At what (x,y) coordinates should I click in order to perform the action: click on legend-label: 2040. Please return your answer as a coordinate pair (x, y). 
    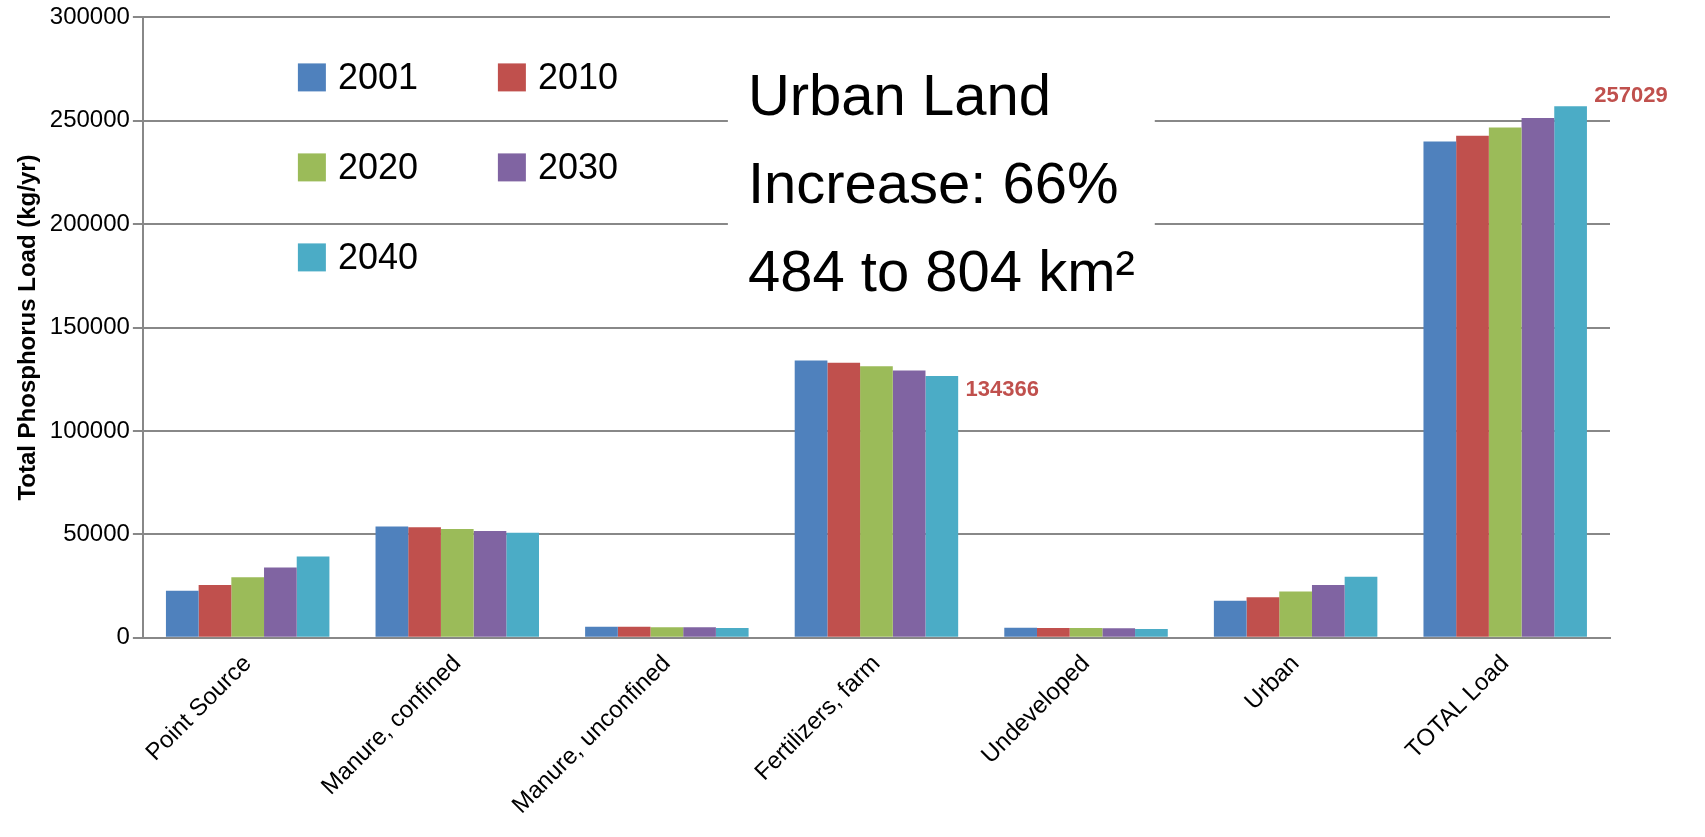
    Looking at the image, I should click on (377, 257).